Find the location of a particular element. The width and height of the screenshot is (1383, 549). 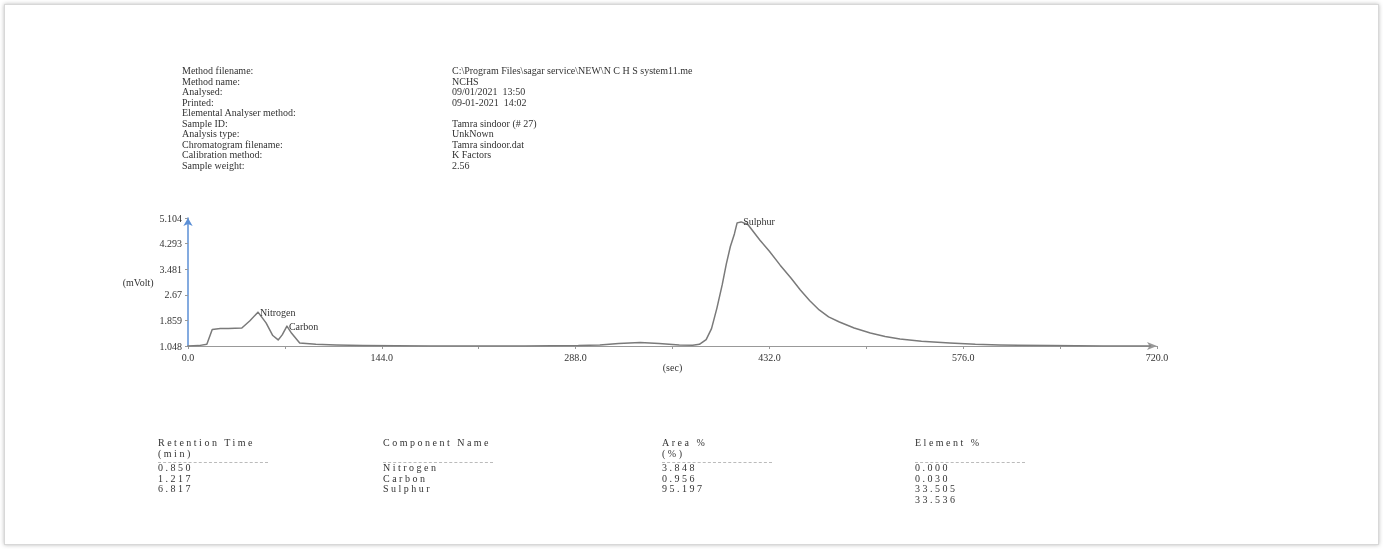

y-tick-label: 1.048 is located at coordinates (170, 346).